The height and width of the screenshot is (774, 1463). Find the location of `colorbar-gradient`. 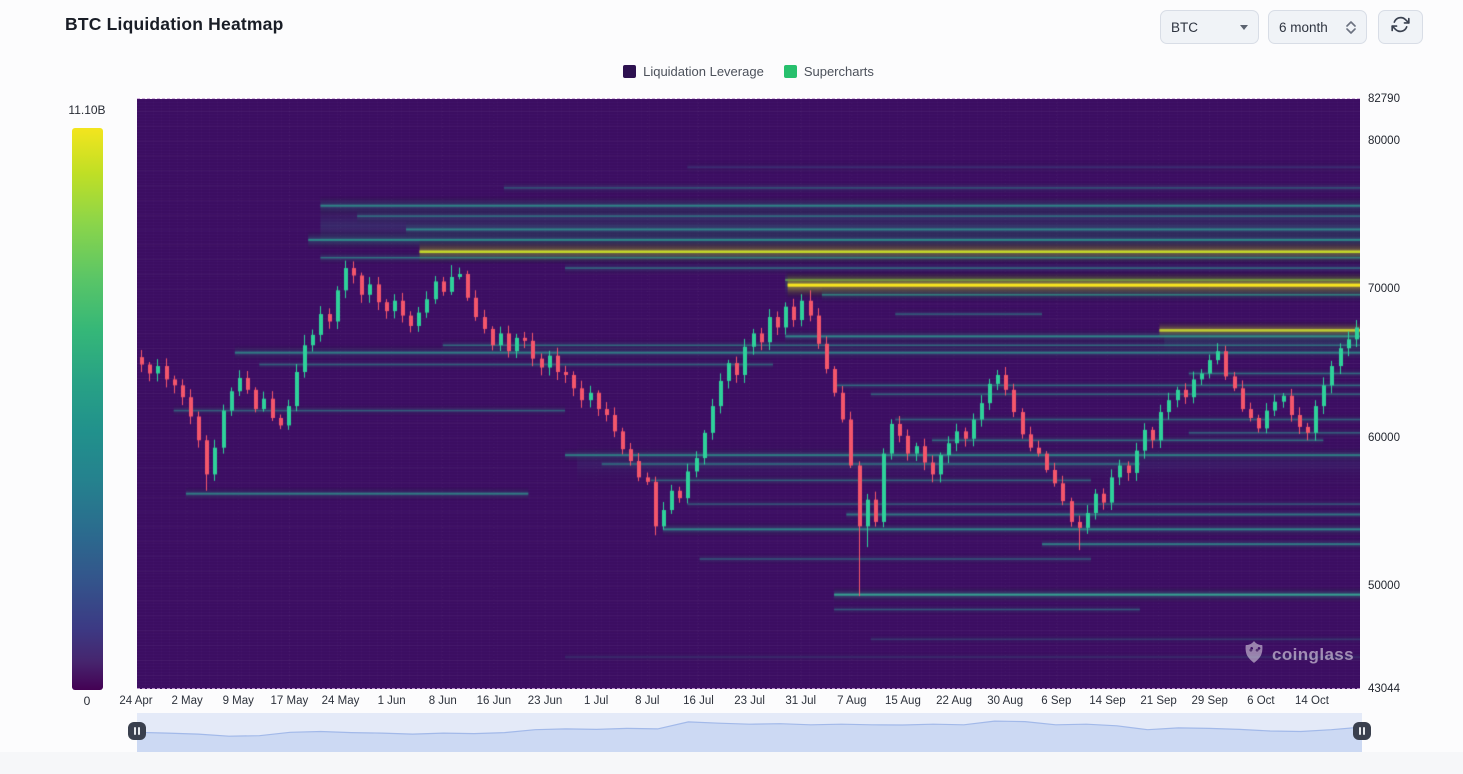

colorbar-gradient is located at coordinates (87, 409).